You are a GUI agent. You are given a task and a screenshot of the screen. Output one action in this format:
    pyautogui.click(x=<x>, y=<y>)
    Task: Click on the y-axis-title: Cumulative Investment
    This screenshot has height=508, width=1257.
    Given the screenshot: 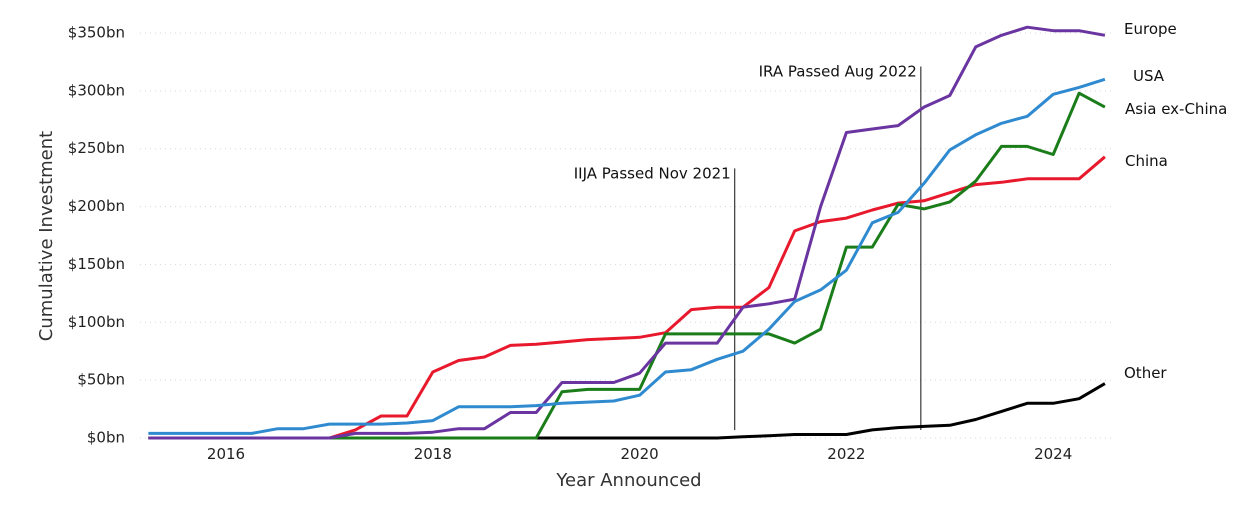 What is the action you would take?
    pyautogui.click(x=46, y=236)
    